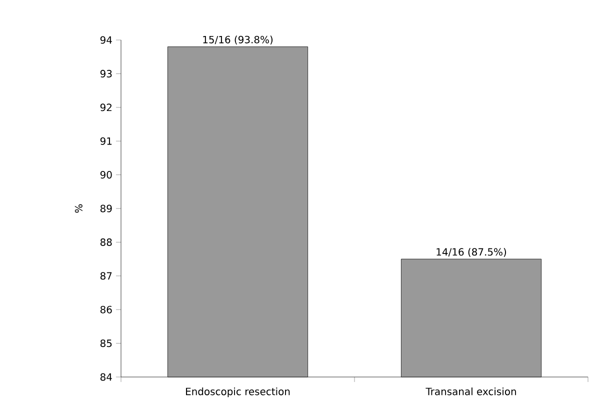  I want to click on x-tick-label: Endoscopic resection, so click(238, 393).